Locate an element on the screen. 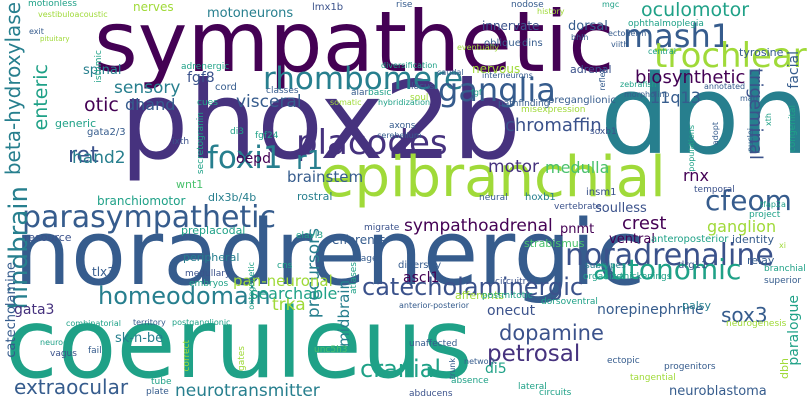 The image size is (808, 404). word: viith is located at coordinates (619, 45).